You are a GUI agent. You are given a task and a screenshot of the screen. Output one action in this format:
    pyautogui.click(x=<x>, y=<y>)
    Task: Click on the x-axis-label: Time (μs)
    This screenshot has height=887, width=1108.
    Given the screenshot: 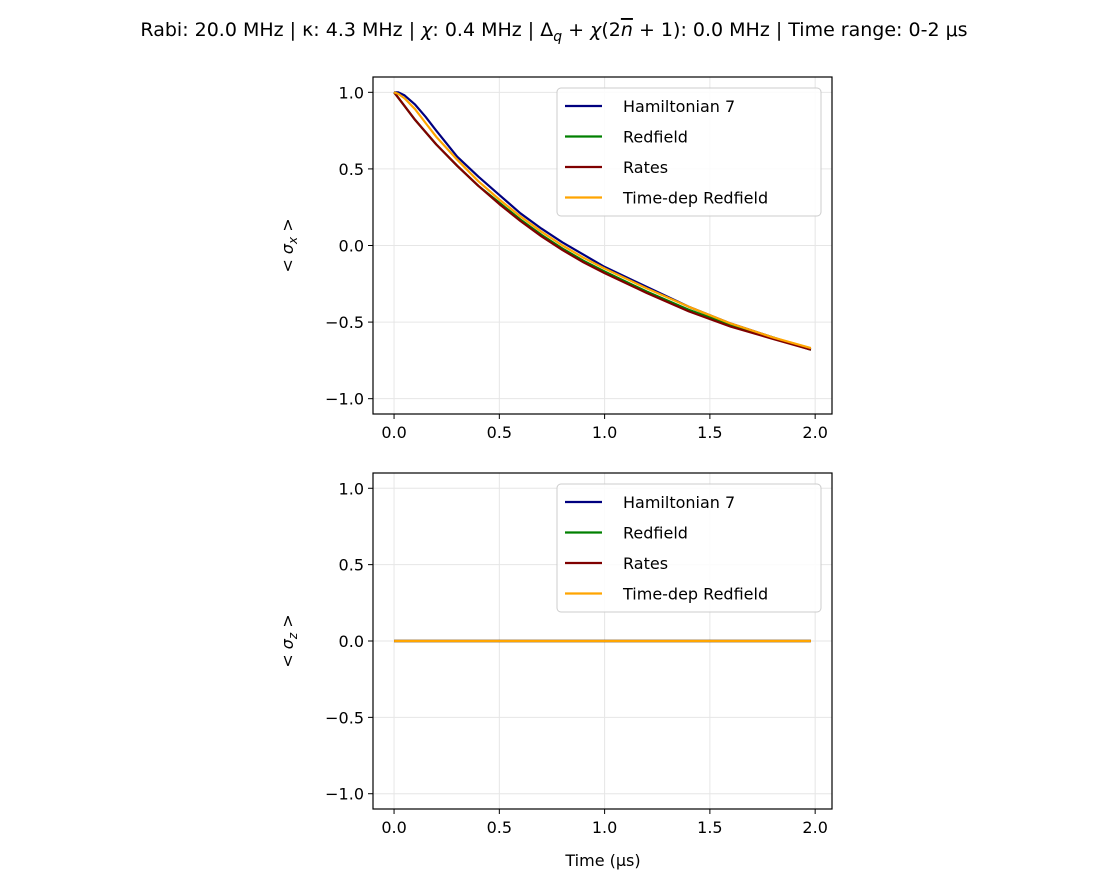 What is the action you would take?
    pyautogui.click(x=602, y=860)
    